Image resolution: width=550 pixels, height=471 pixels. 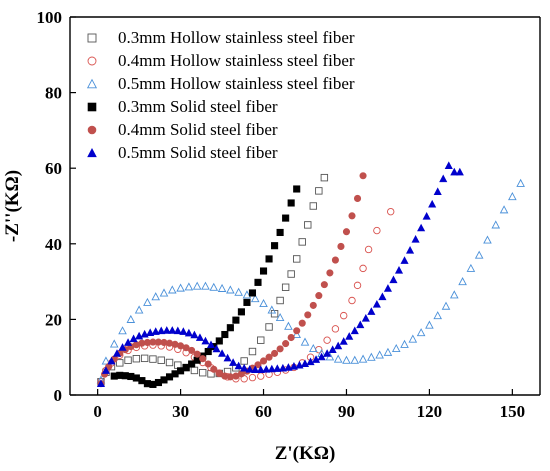 I want to click on x-tick-label: 0, so click(x=97, y=411).